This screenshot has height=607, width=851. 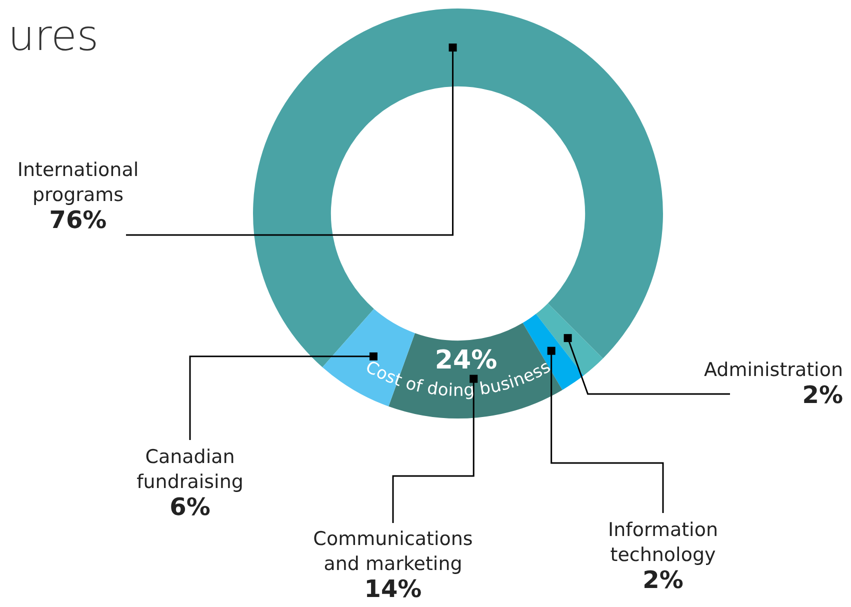 What do you see at coordinates (78, 220) in the screenshot?
I see `data-label: 76%` at bounding box center [78, 220].